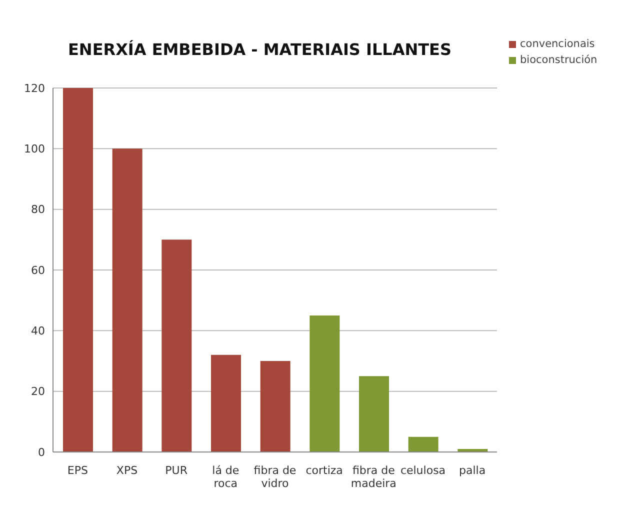 This screenshot has width=635, height=515. I want to click on x-tick-label: PUR, so click(176, 470).